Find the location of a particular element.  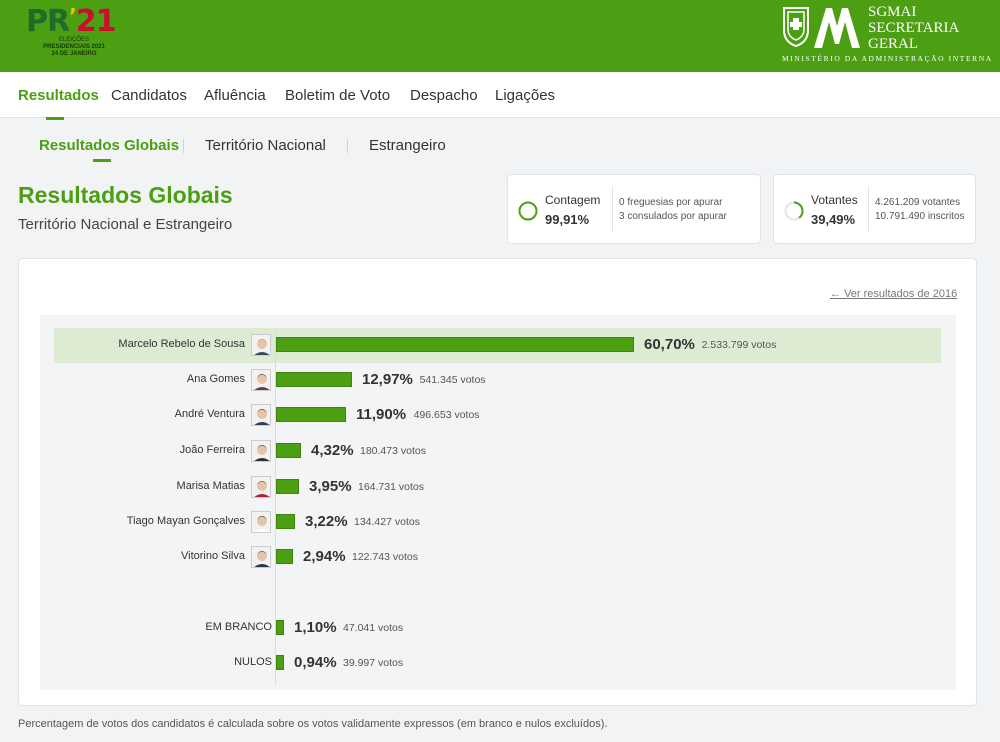

nav-boletim-de-voto: Boletim de Voto is located at coordinates (338, 95).